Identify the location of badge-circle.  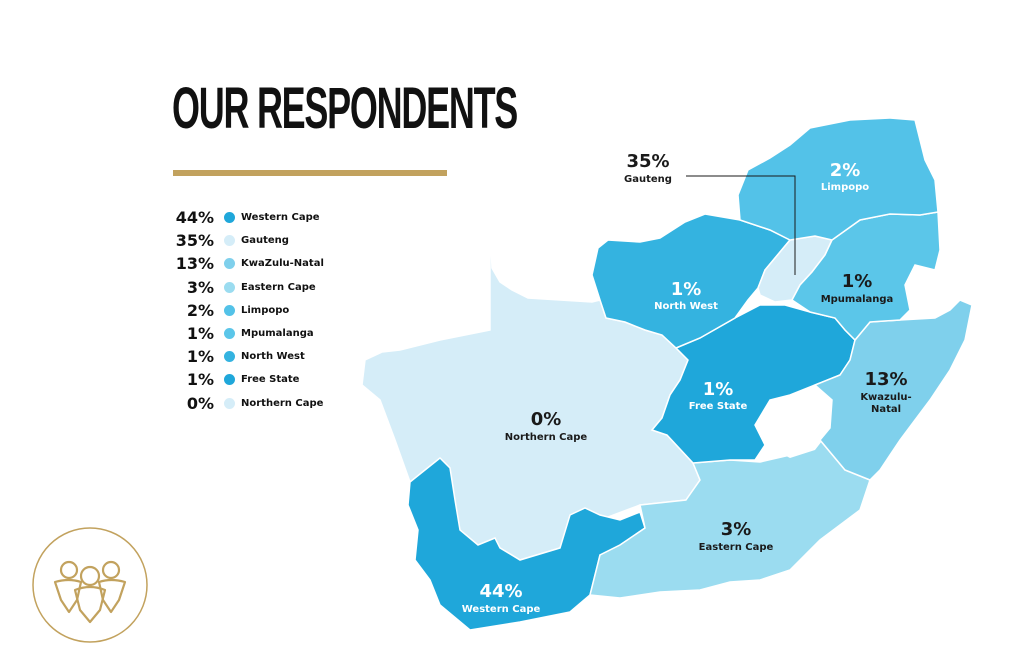
(90, 585).